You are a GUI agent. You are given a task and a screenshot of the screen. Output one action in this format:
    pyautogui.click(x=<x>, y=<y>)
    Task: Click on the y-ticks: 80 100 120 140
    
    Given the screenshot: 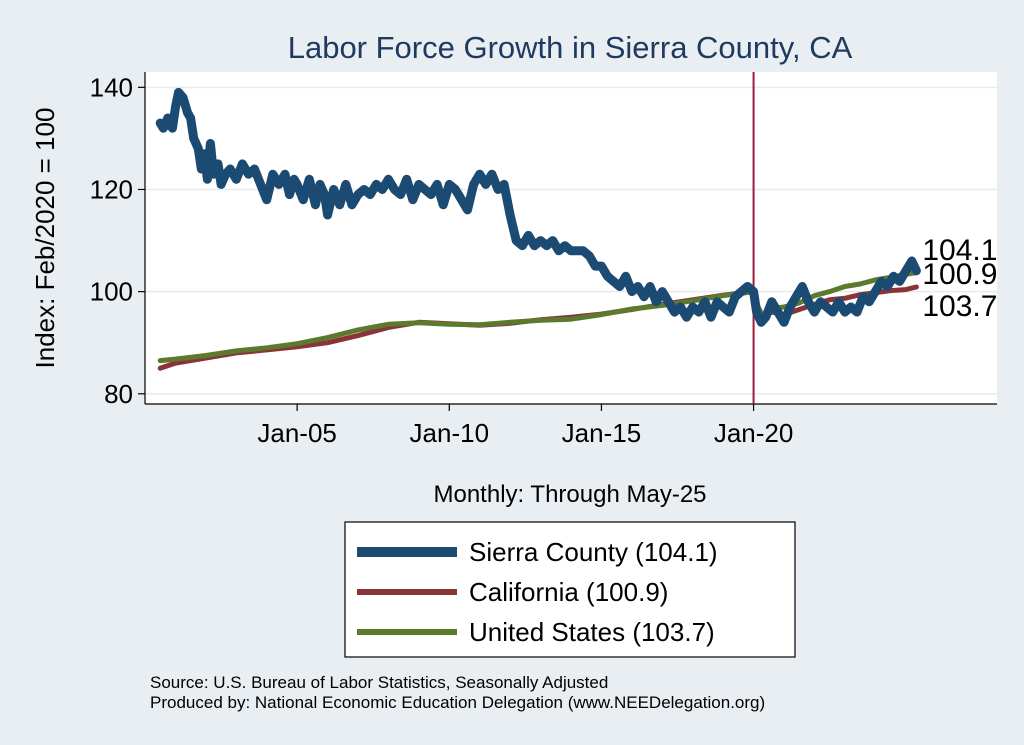 What is the action you would take?
    pyautogui.click(x=117, y=240)
    